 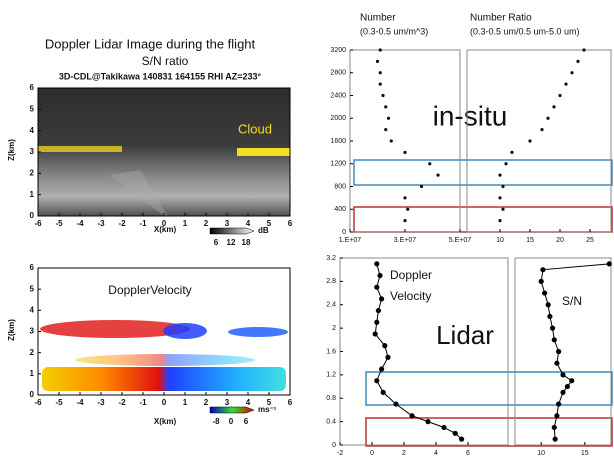 What do you see at coordinates (525, 31) in the screenshot?
I see `panel-subtitle: (0.3-0.5 um/0.5 um-5.0 um)` at bounding box center [525, 31].